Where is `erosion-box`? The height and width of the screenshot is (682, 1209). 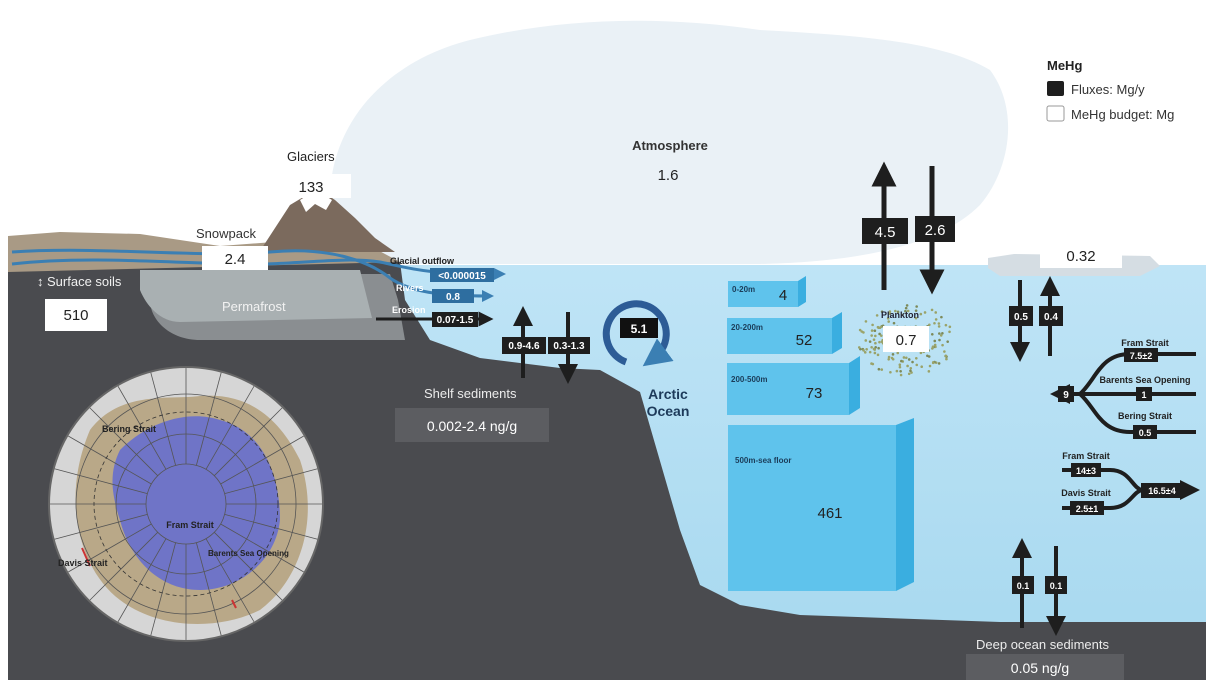 erosion-box is located at coordinates (455, 319).